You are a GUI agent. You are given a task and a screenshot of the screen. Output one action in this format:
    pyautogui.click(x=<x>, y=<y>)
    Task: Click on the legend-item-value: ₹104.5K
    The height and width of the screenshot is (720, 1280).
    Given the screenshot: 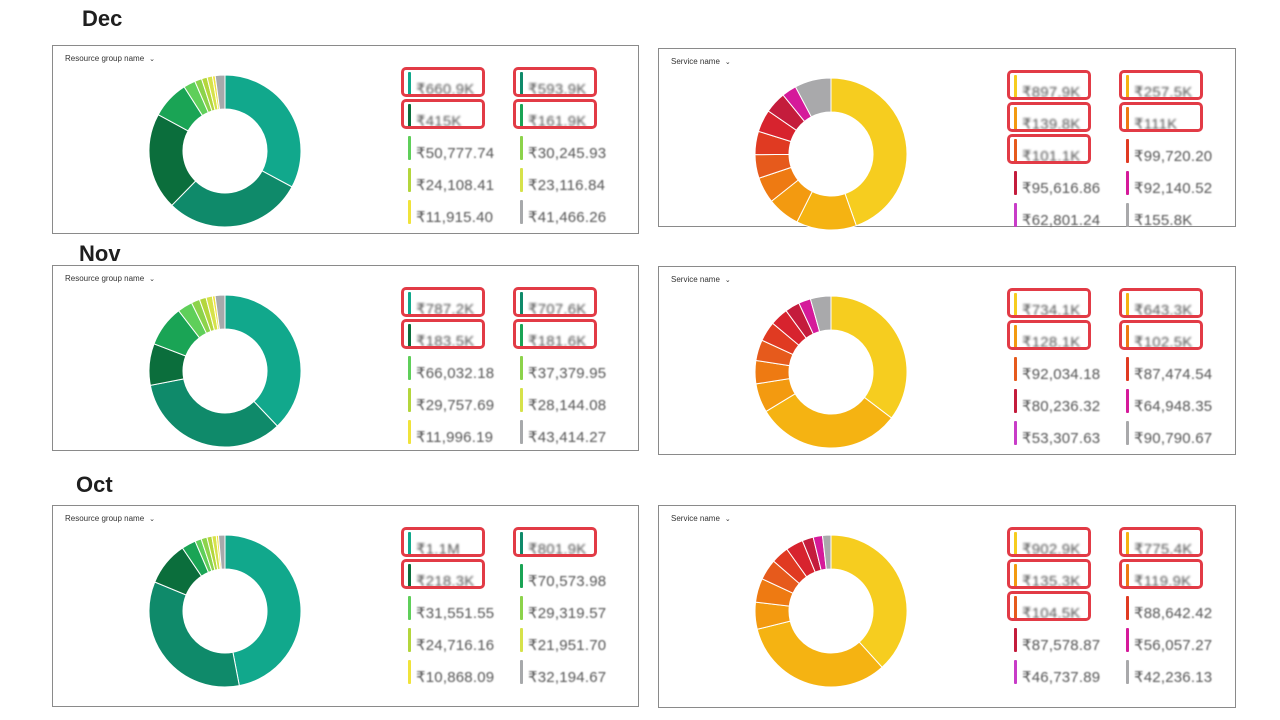 What is the action you would take?
    pyautogui.click(x=1051, y=613)
    